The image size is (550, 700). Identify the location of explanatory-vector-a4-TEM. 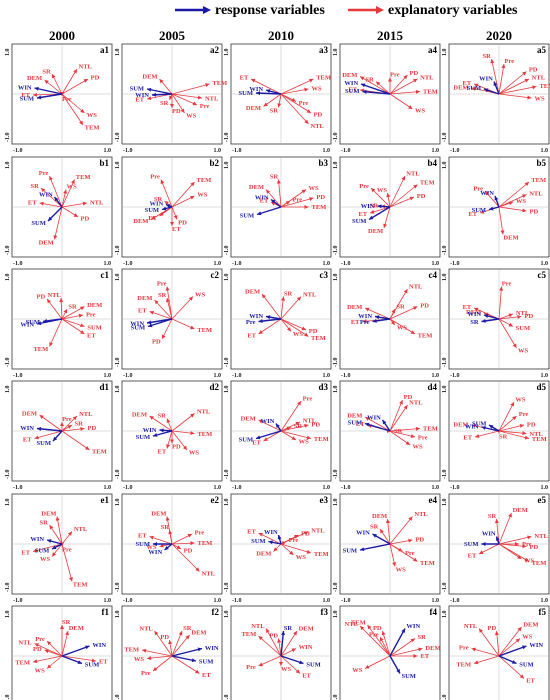
(405, 93).